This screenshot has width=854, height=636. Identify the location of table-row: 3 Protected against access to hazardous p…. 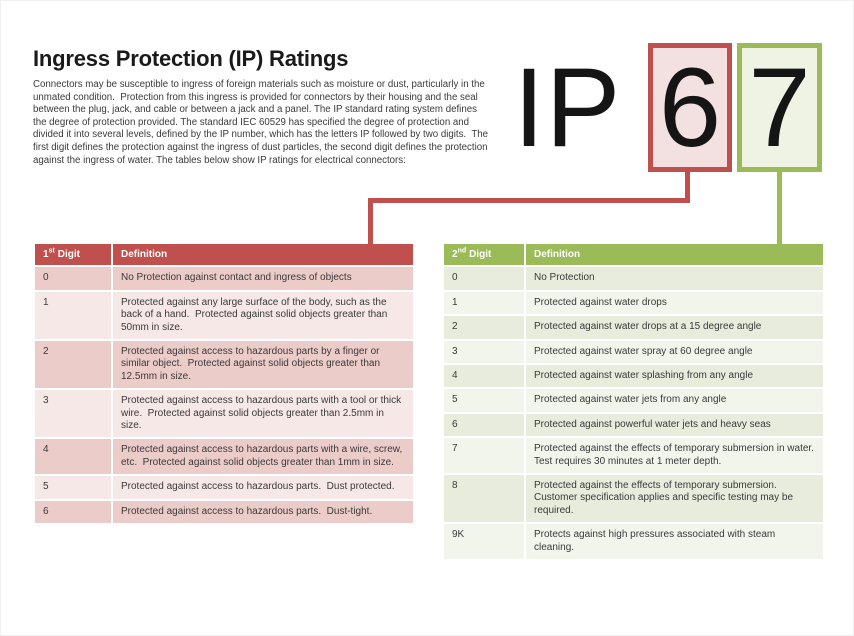
(224, 414).